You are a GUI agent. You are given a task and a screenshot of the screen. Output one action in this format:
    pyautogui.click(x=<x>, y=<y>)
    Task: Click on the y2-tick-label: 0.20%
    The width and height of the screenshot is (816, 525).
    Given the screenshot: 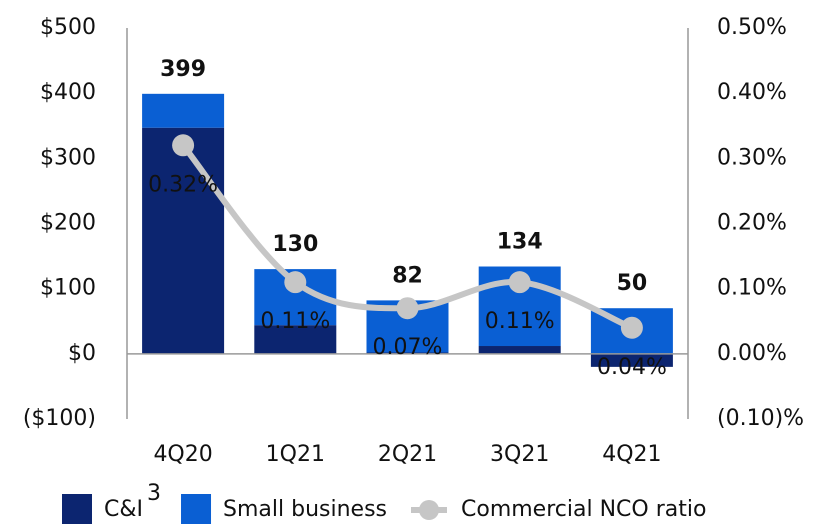 What is the action you would take?
    pyautogui.click(x=752, y=223)
    